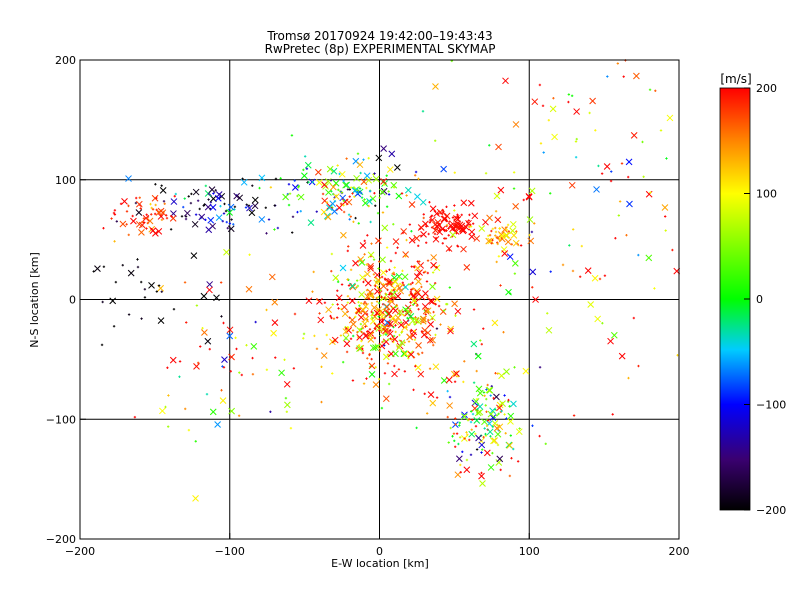  Describe the element at coordinates (80, 551) in the screenshot. I see `x-tick-label: −200` at that location.